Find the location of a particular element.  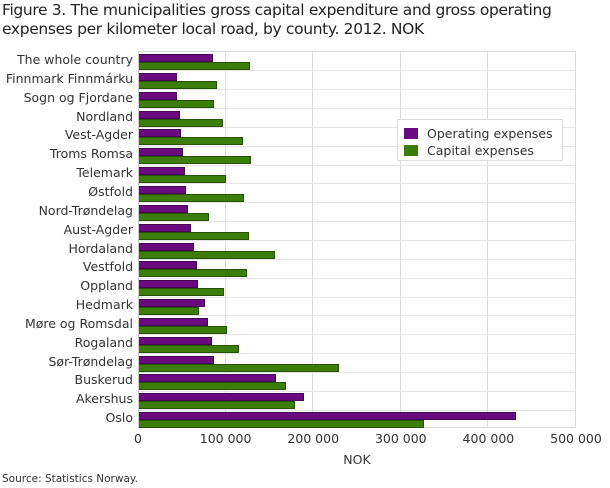

x-axis-tick-label: 400 000 is located at coordinates (488, 438).